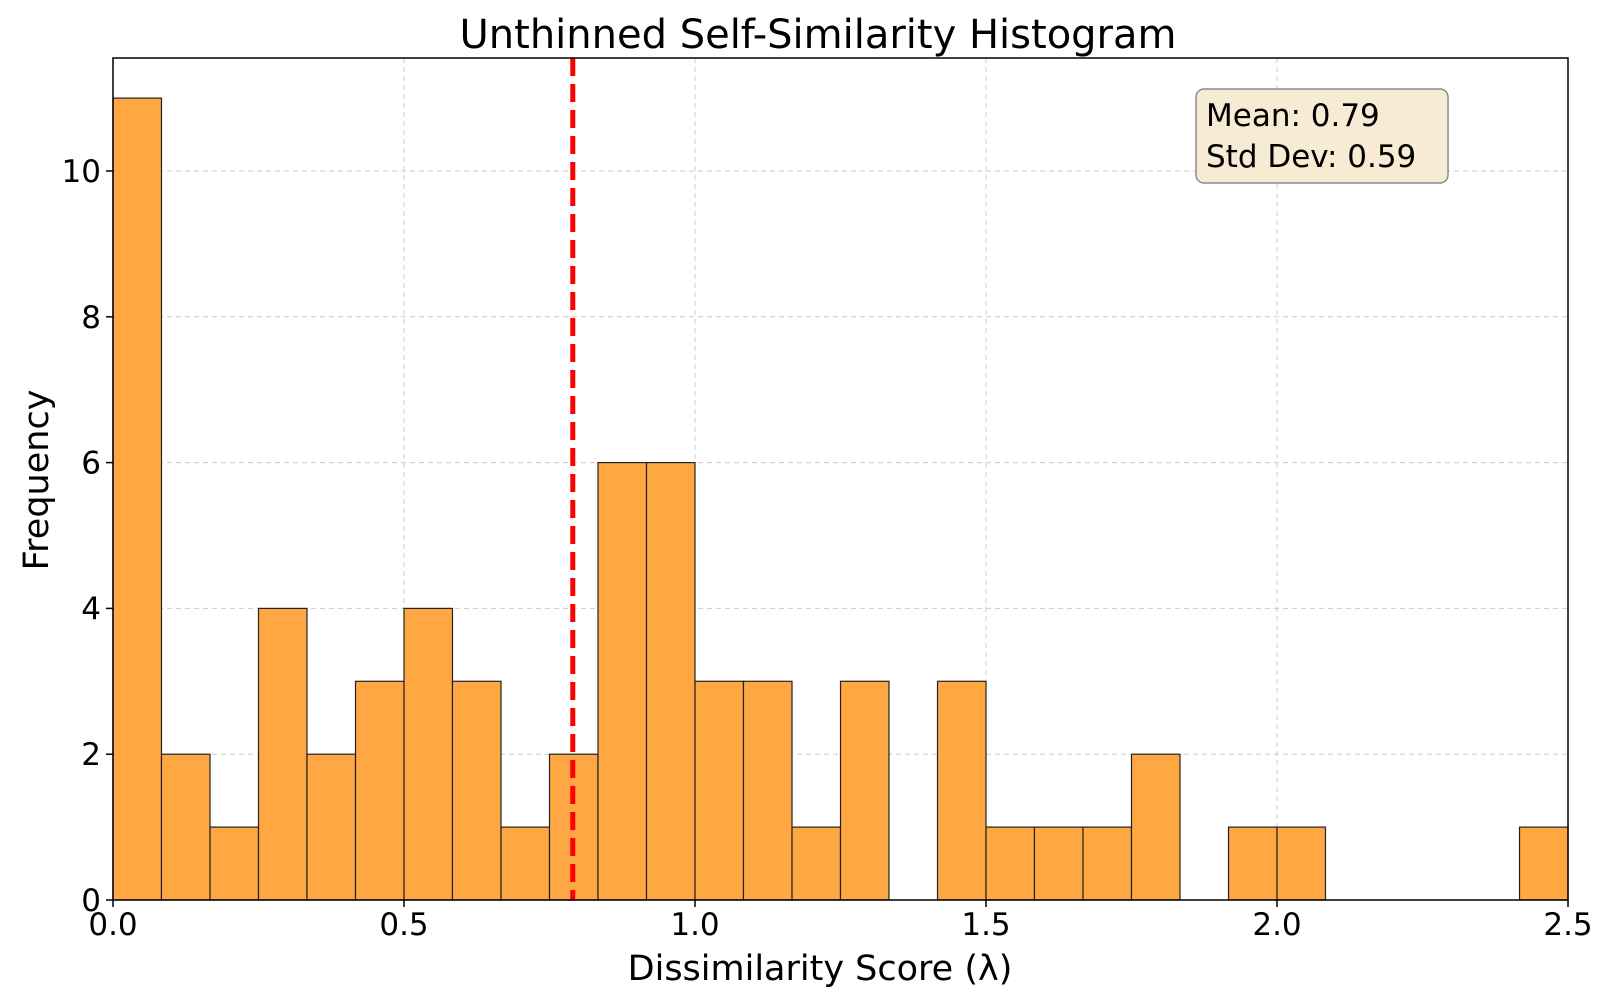  I want to click on stats-box-background, so click(1322, 136).